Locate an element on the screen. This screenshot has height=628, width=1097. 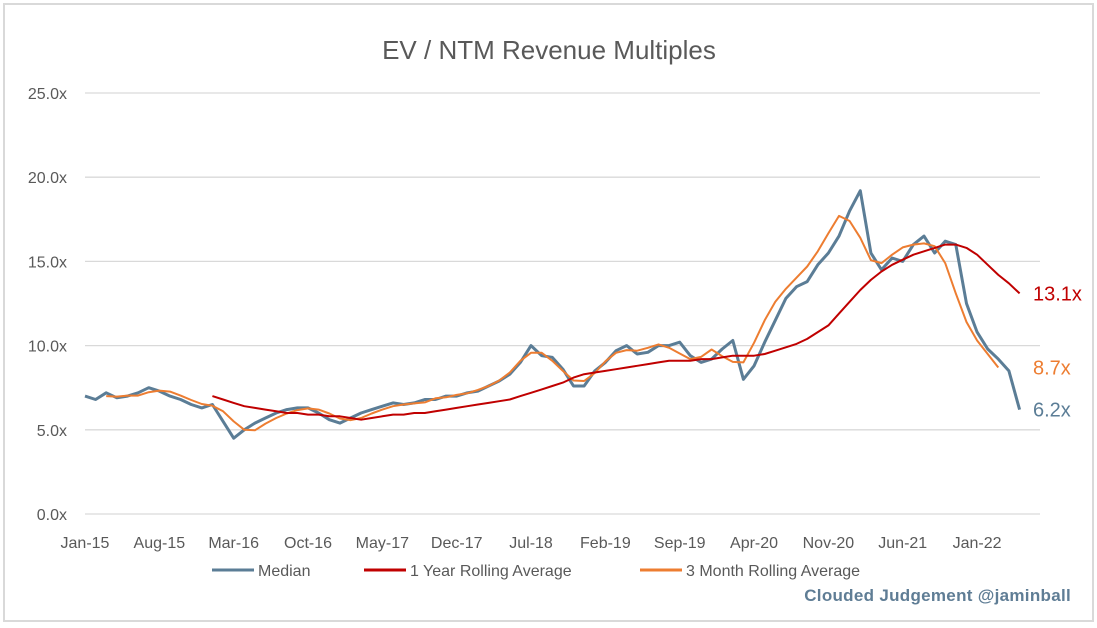
x-tick-label: Jan-15 is located at coordinates (85, 543).